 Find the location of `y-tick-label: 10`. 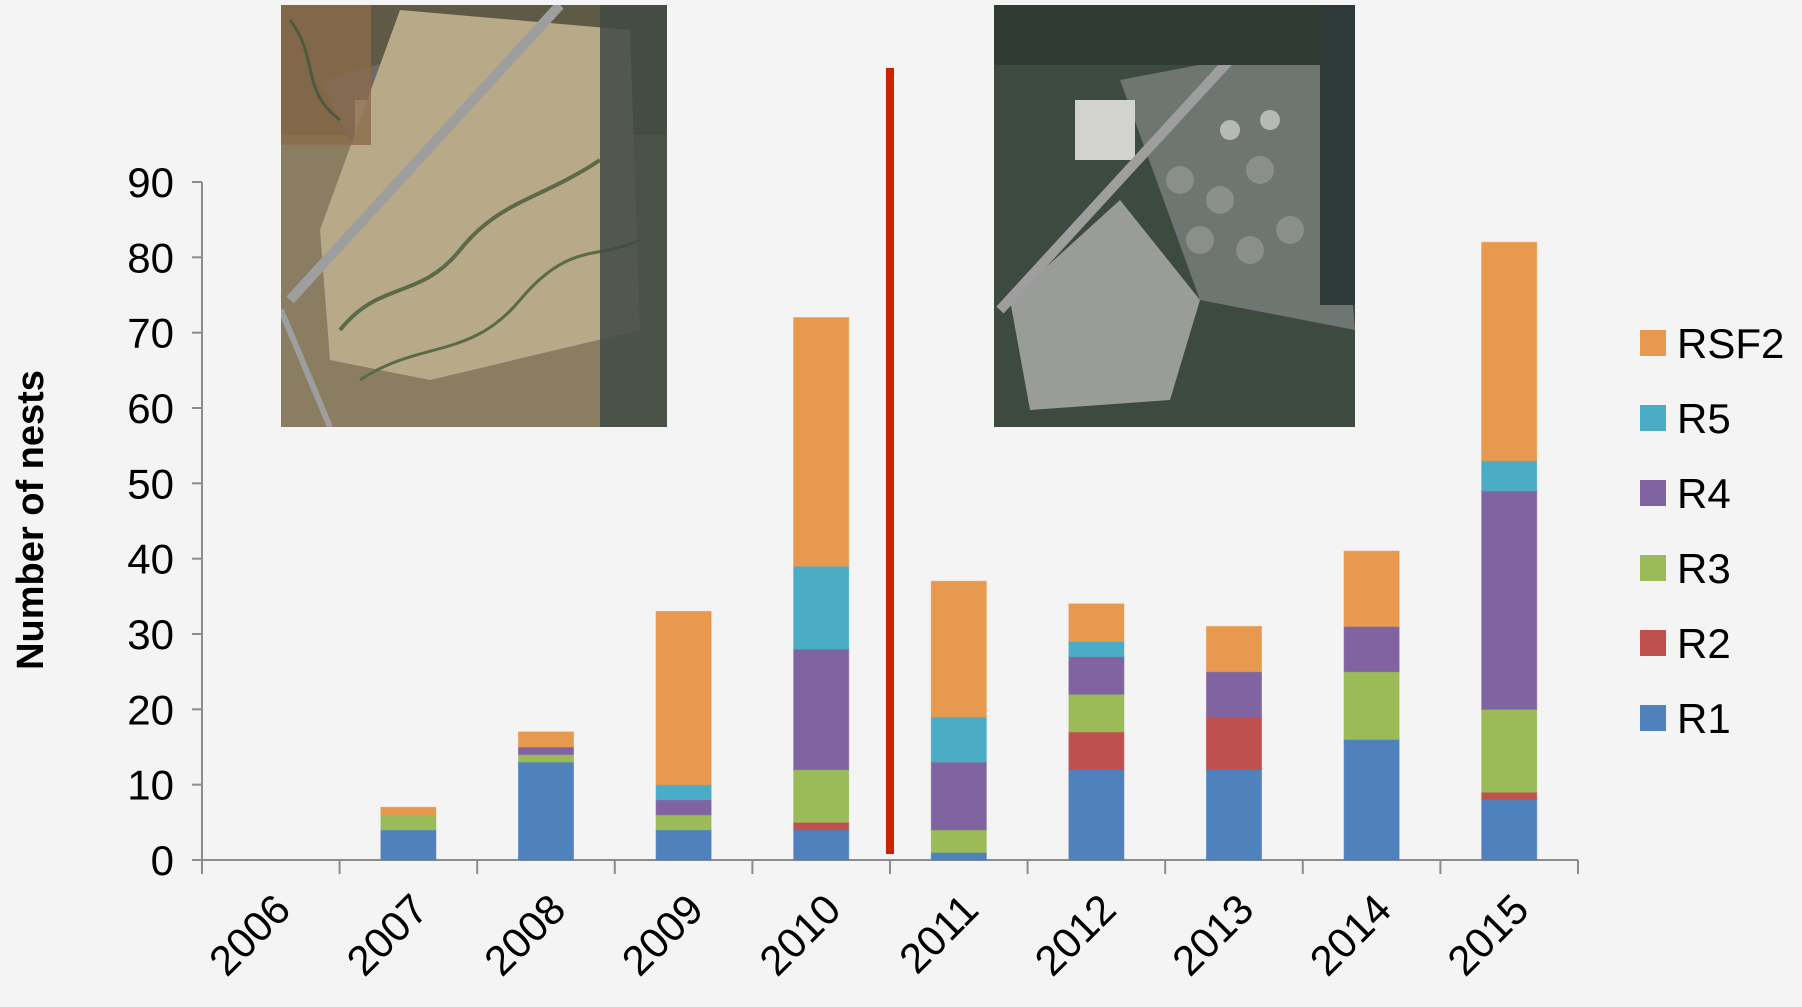

y-tick-label: 10 is located at coordinates (150, 785).